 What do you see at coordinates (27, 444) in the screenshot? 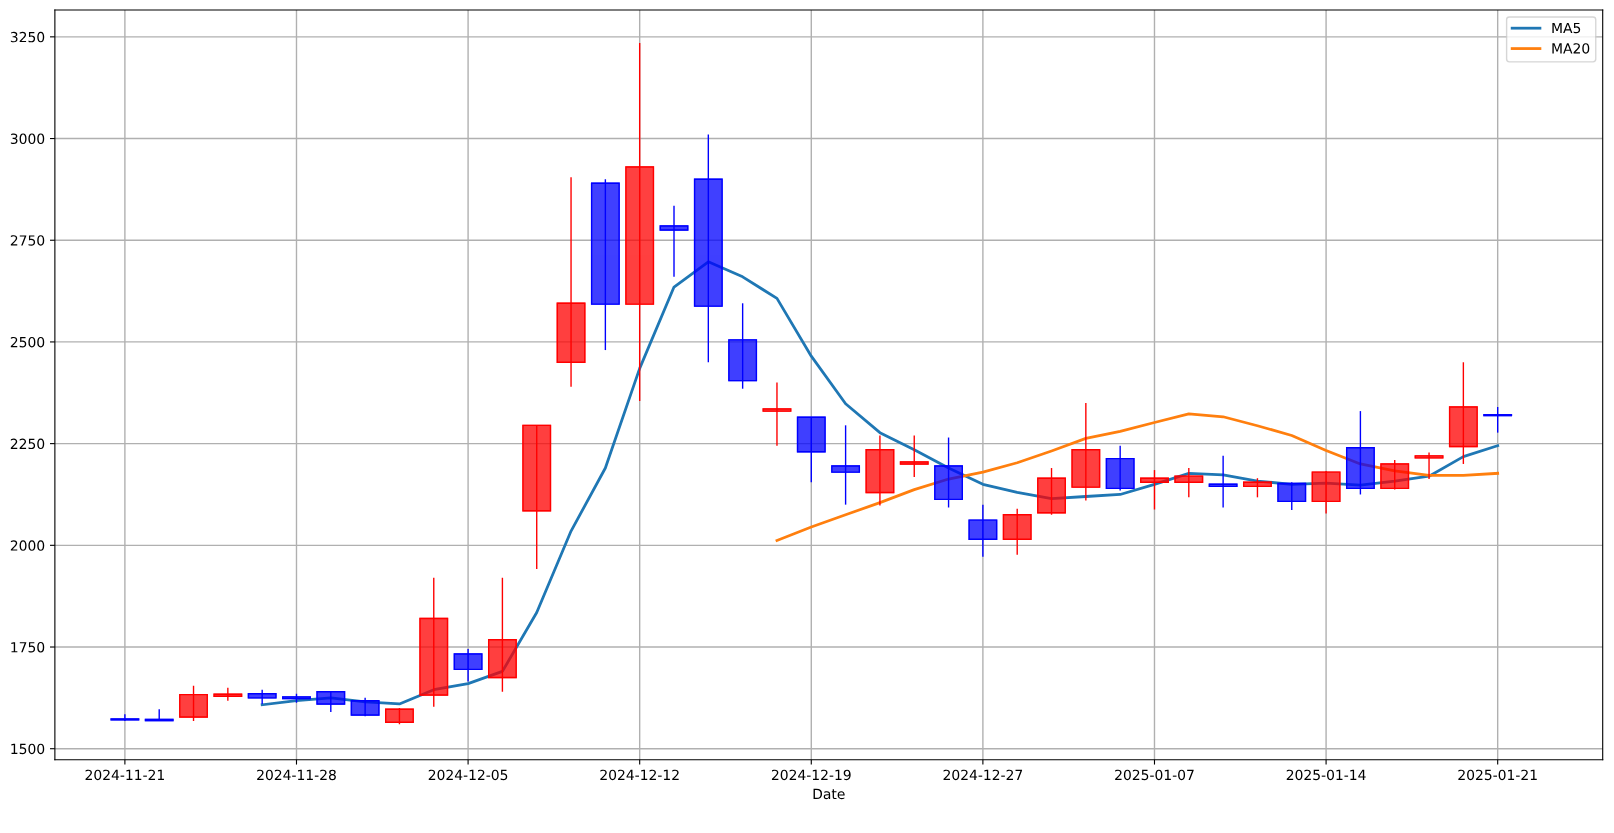
I see `y-tick-label: 2250` at bounding box center [27, 444].